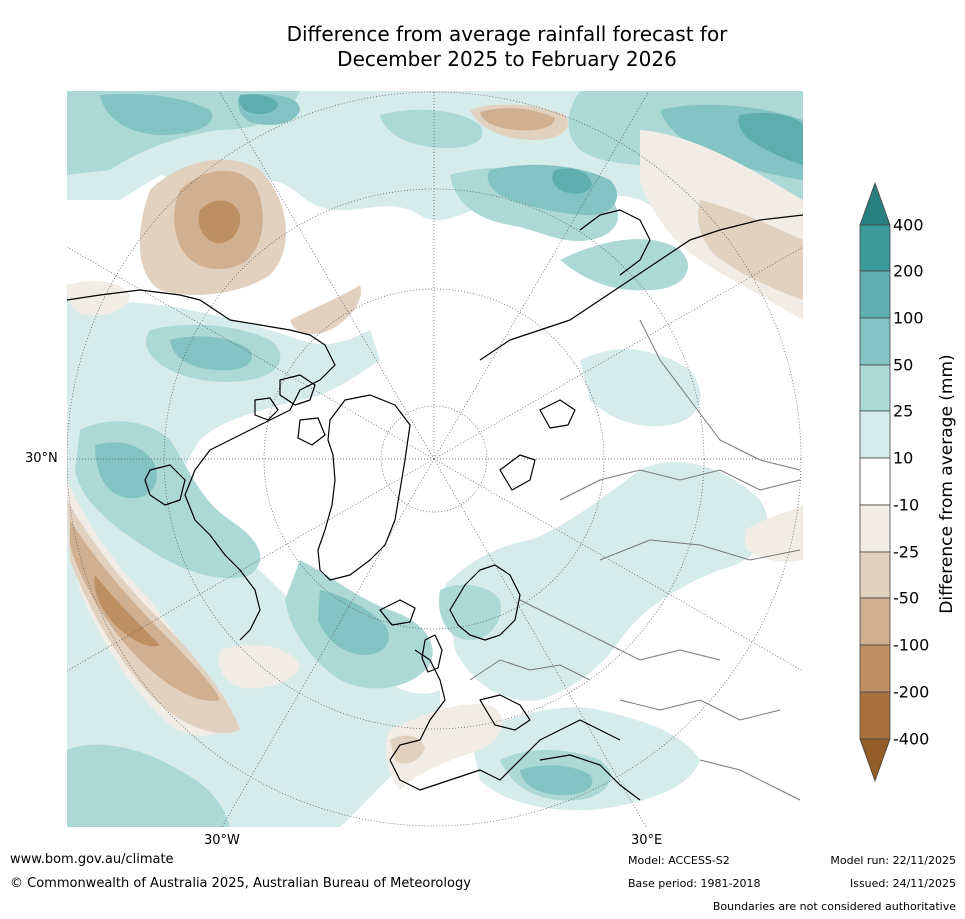  What do you see at coordinates (167, 423) in the screenshot?
I see `rainfall-anomaly-negative-100-to-200mm-regions` at bounding box center [167, 423].